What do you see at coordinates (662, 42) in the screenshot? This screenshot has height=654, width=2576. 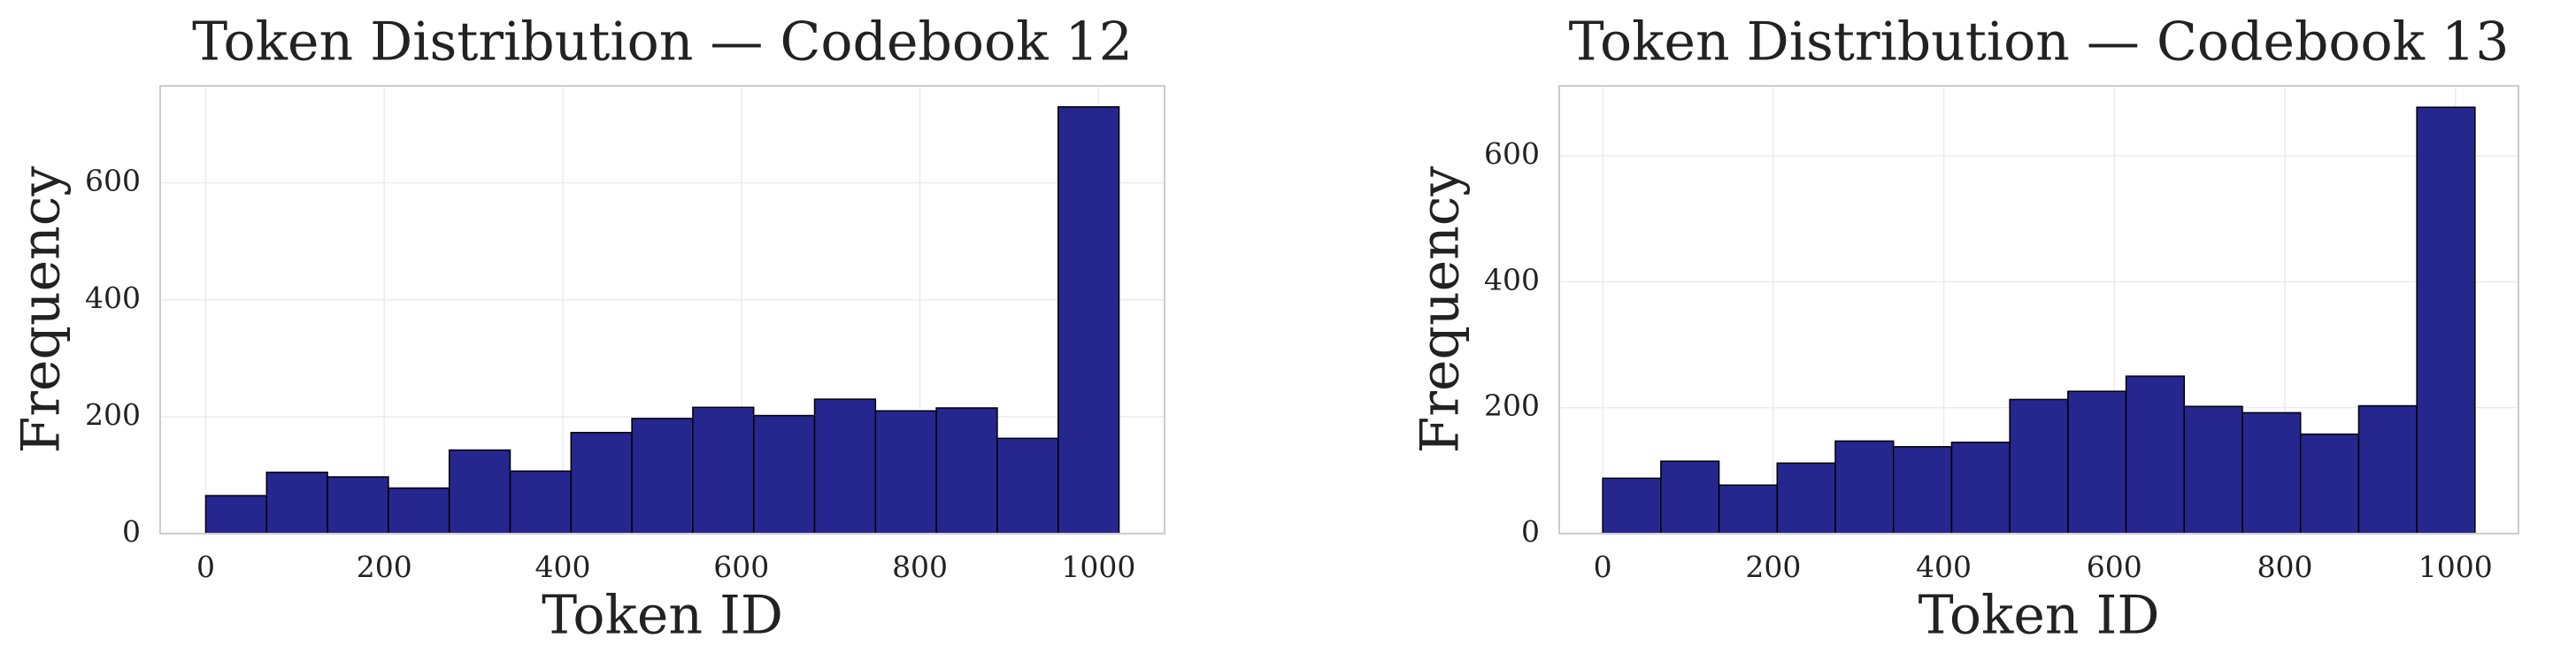 I see `chart-title: Token Distribution — Codebook 12` at bounding box center [662, 42].